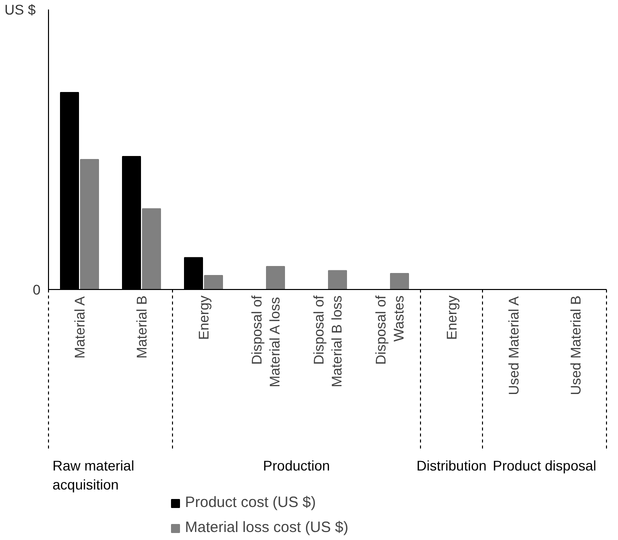  I want to click on x-tick-label: Disposal of Wastes, so click(389, 330).